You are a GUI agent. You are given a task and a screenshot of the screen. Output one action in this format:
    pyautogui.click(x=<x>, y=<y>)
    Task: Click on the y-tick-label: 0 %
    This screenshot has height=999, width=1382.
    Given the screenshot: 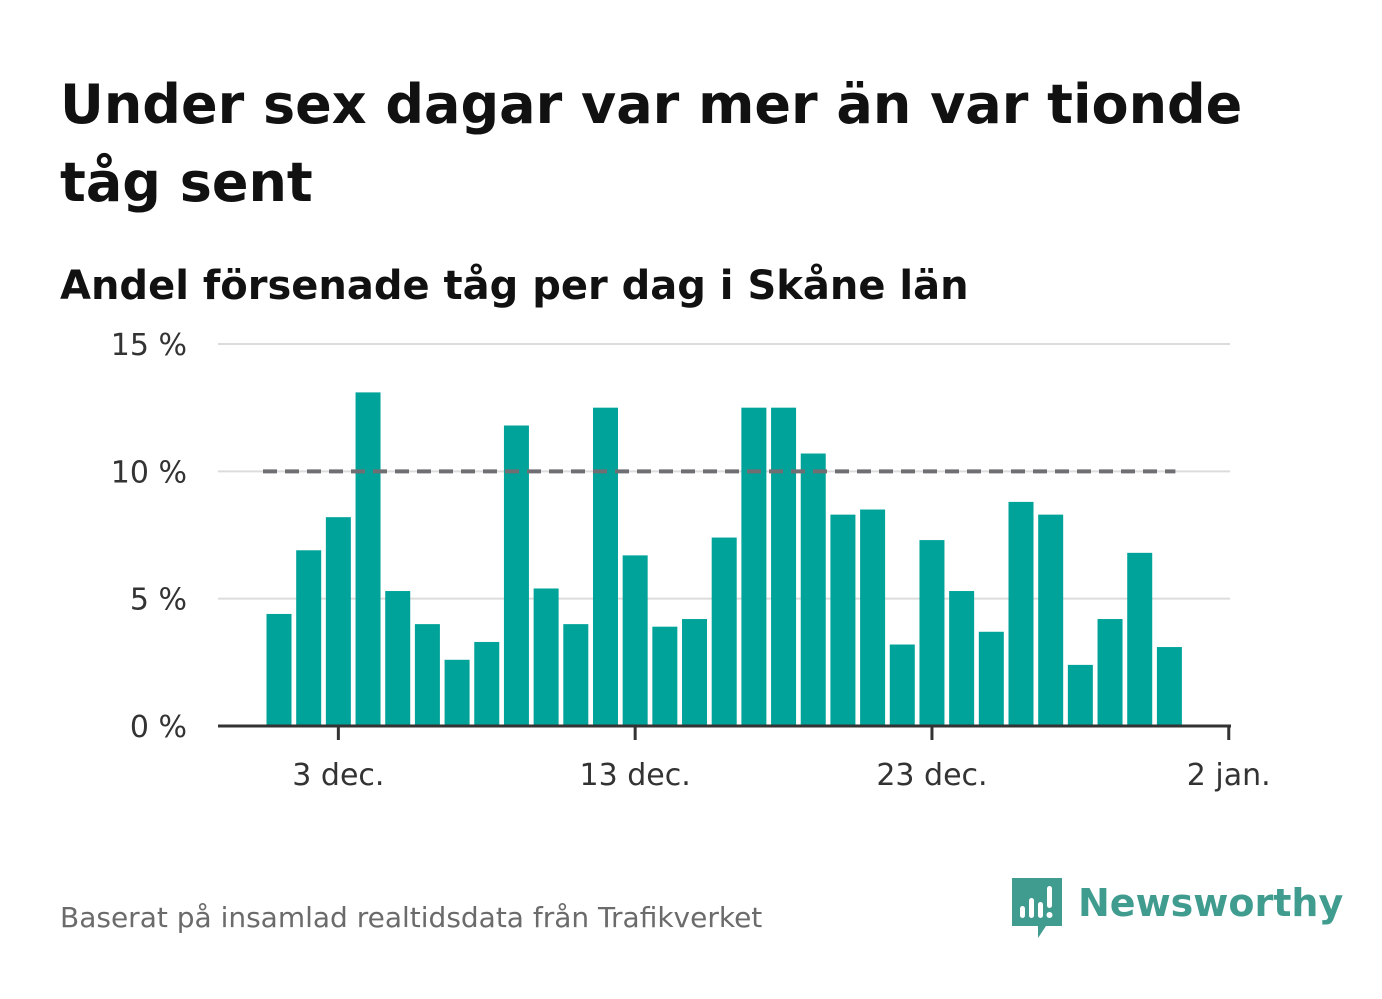 What is the action you would take?
    pyautogui.click(x=158, y=727)
    